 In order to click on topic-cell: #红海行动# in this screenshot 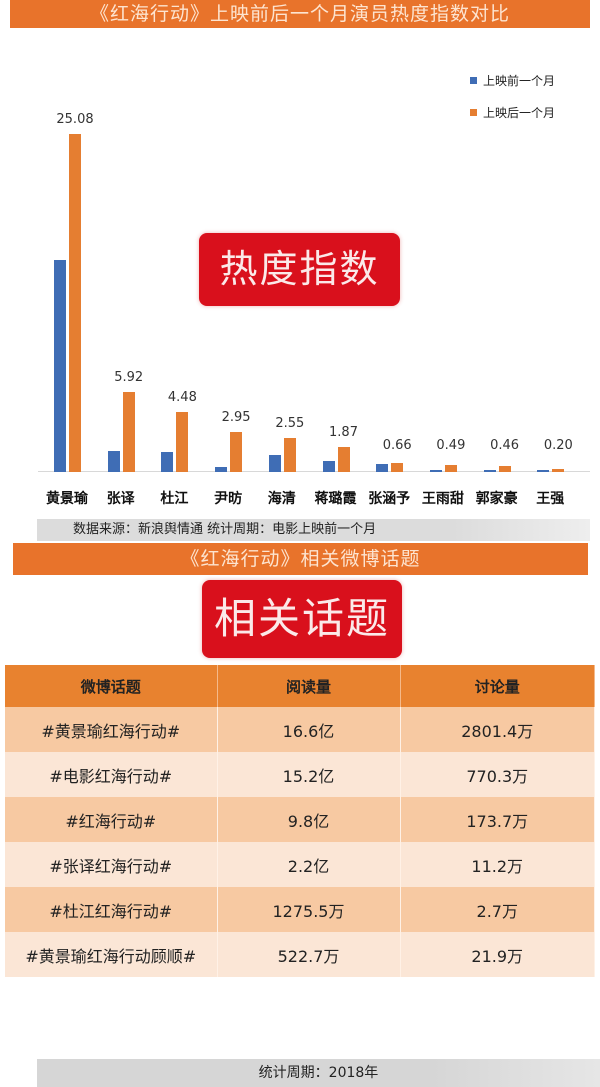, I will do `click(111, 819)`.